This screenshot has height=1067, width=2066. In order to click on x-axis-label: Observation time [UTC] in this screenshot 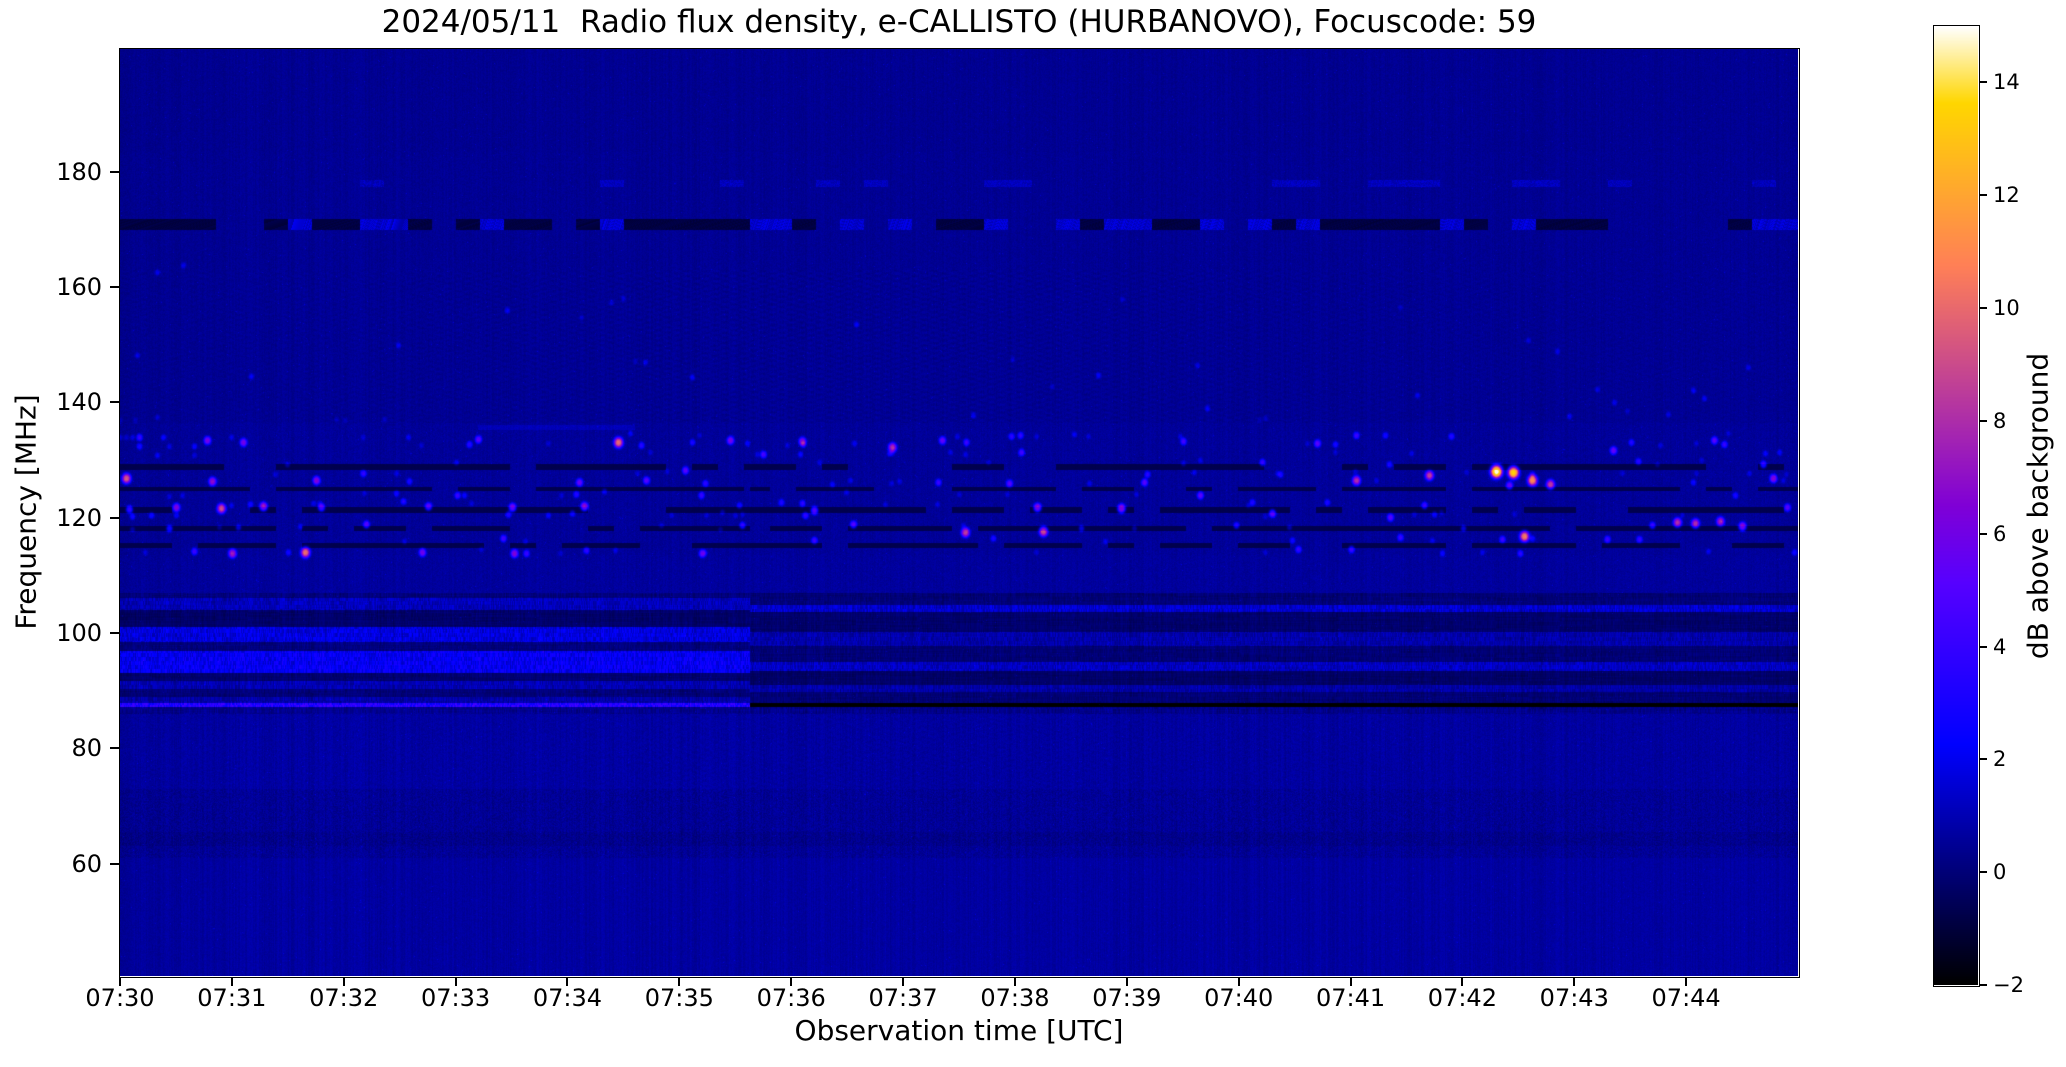, I will do `click(959, 1030)`.